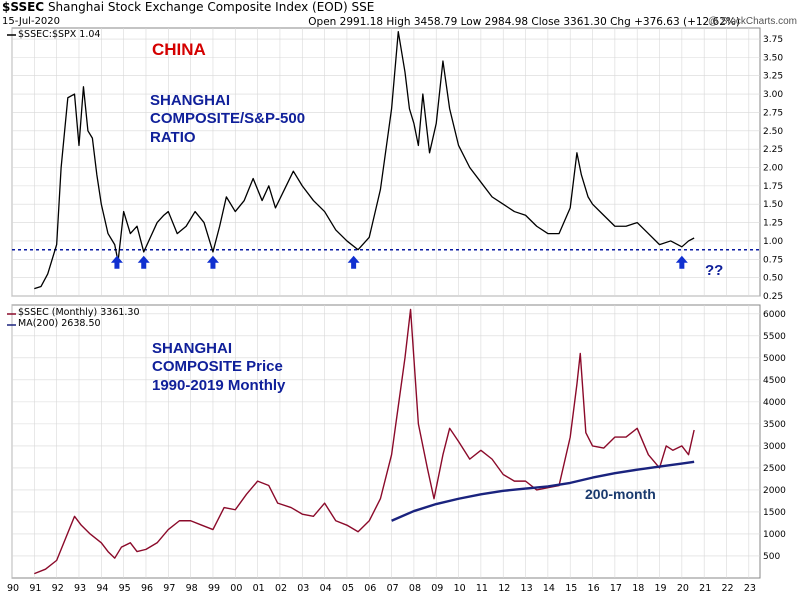 This screenshot has width=800, height=596. I want to click on price-title-line3: 1990-2019 Monthly, so click(219, 385).